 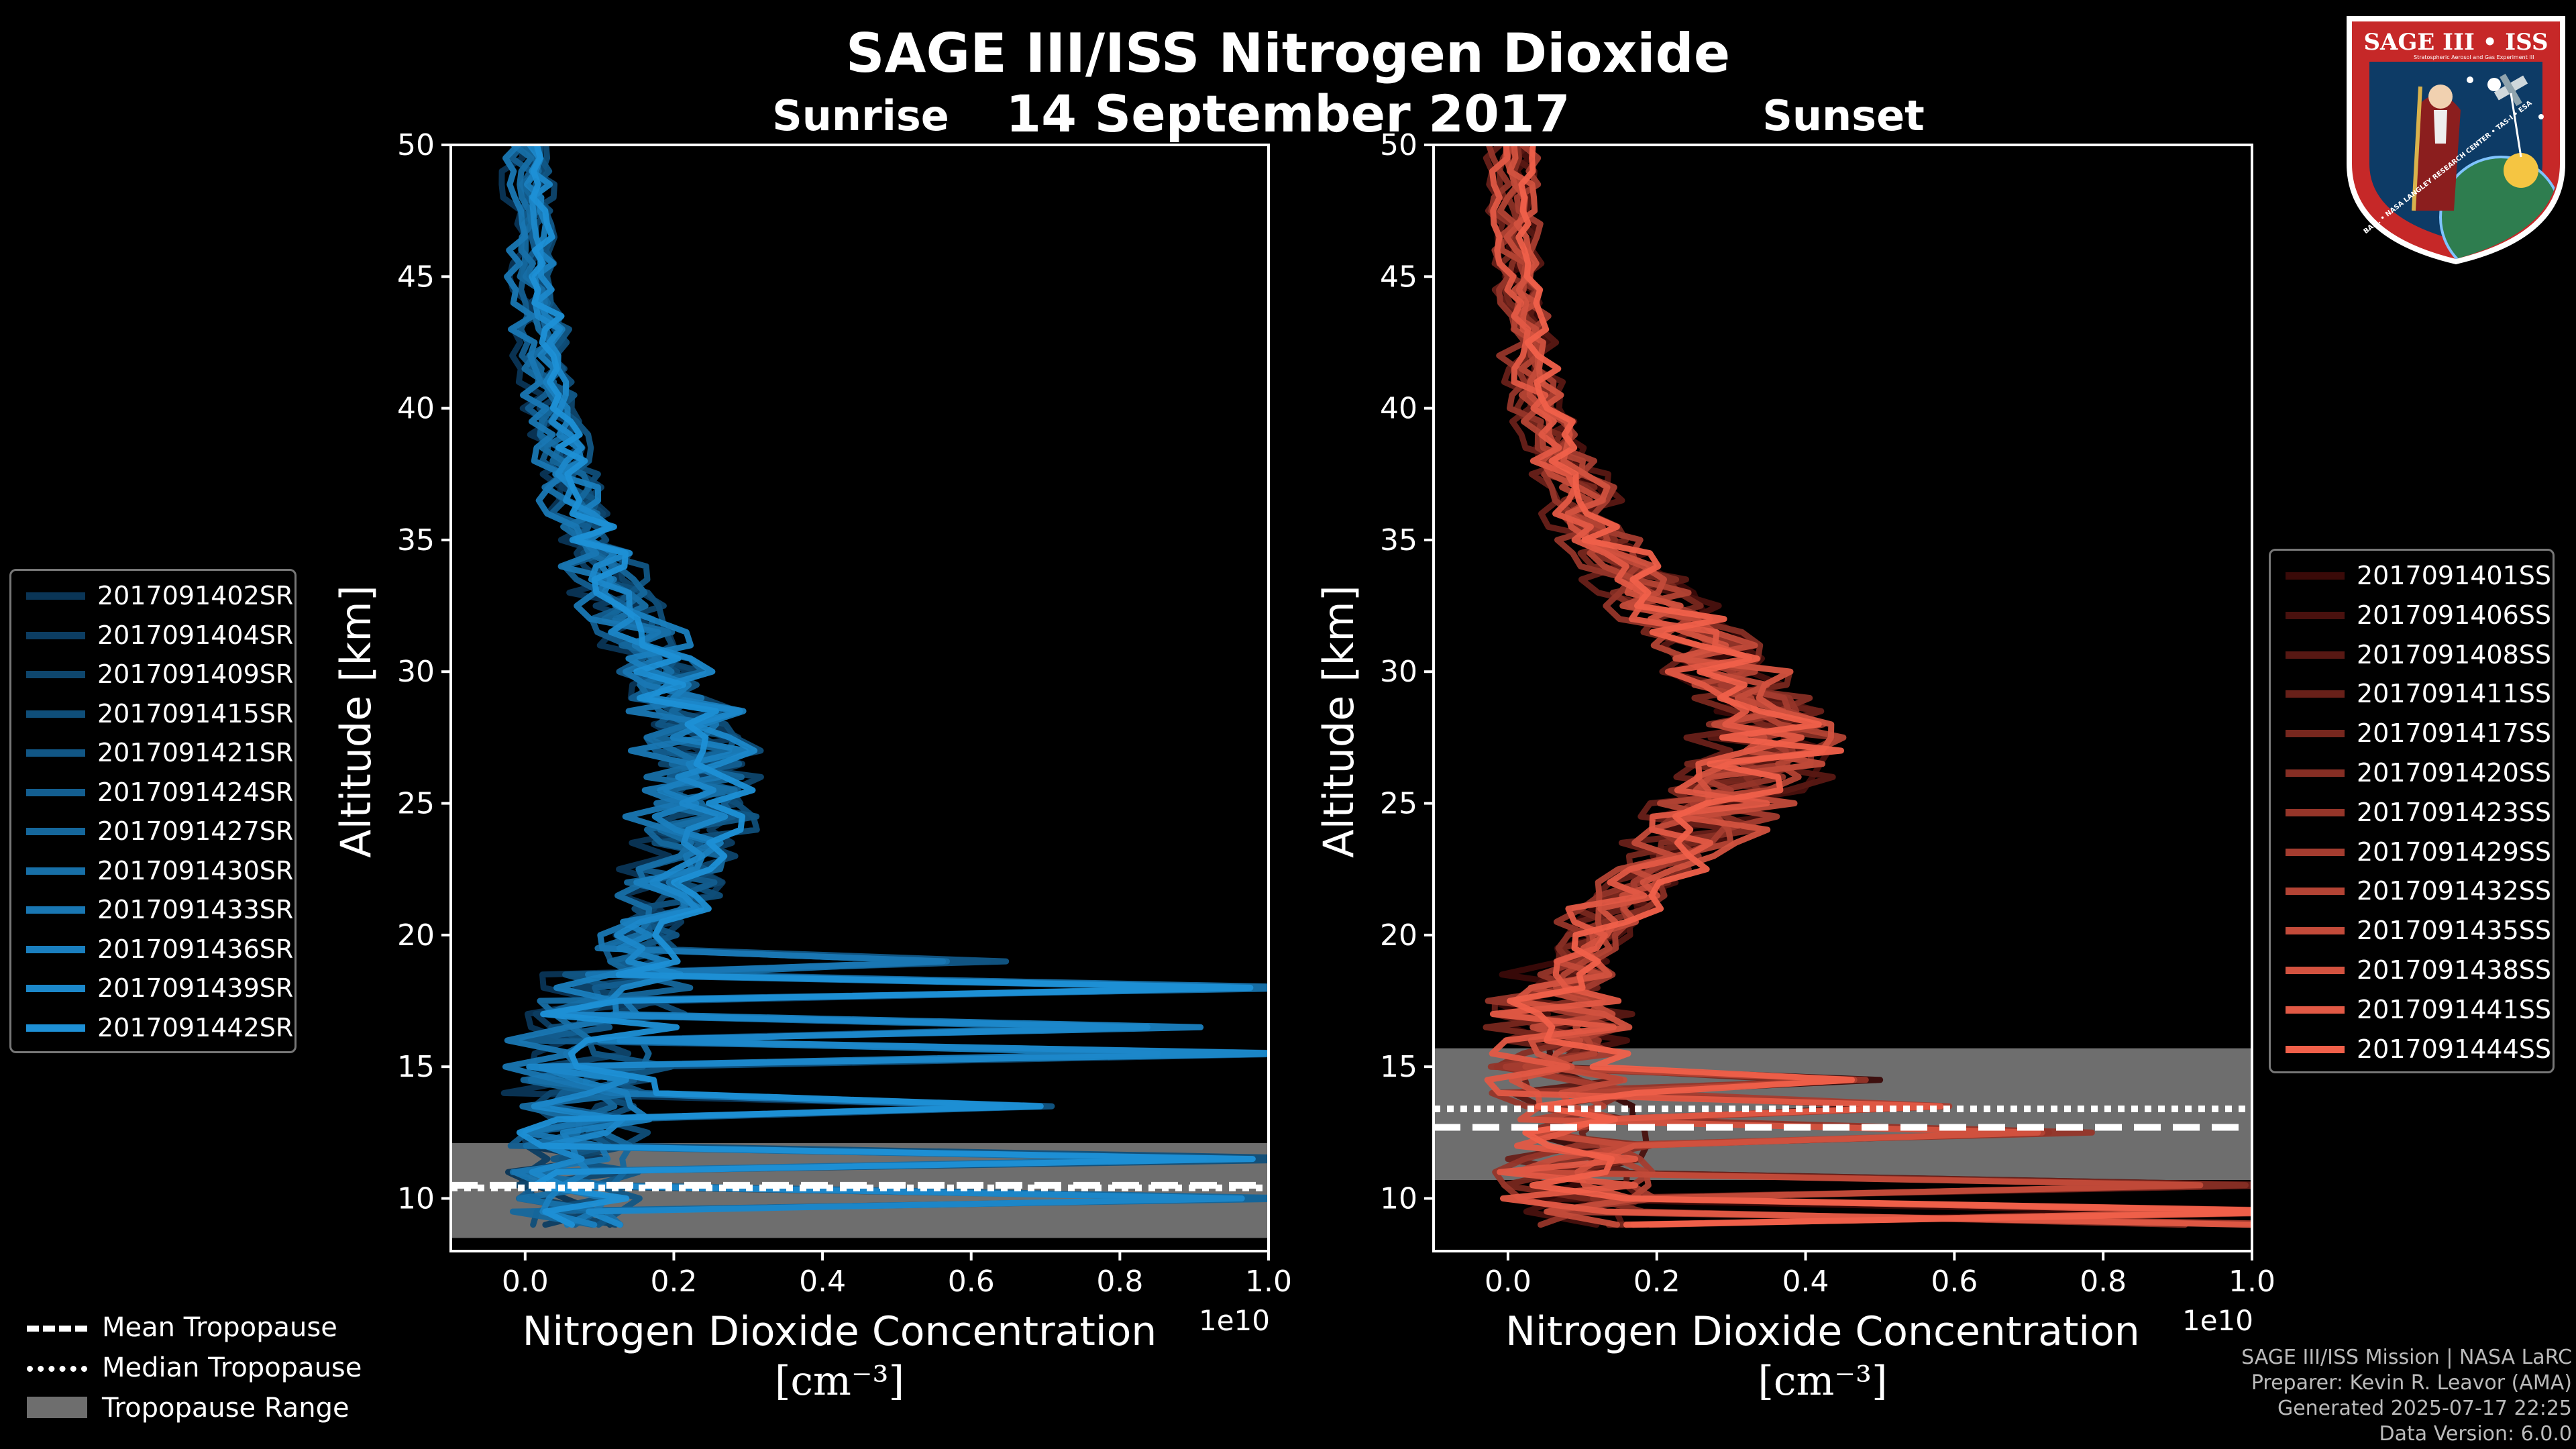 What do you see at coordinates (226, 1408) in the screenshot?
I see `tropopause-range-label: Tropopause Range` at bounding box center [226, 1408].